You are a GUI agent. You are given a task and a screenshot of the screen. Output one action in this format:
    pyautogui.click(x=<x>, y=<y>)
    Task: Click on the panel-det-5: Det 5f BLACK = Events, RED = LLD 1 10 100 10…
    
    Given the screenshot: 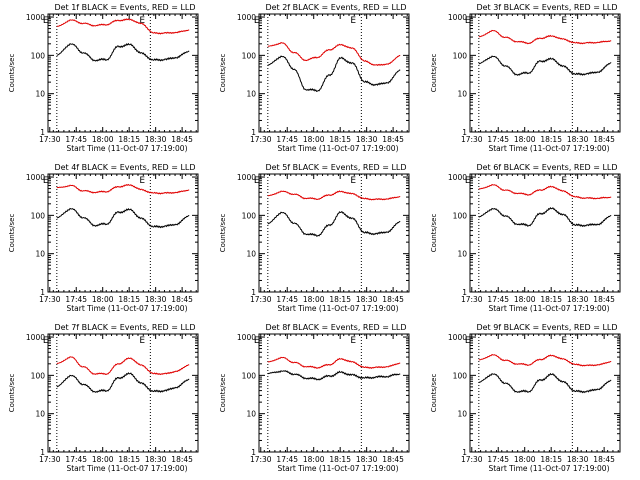 What is the action you would take?
    pyautogui.click(x=314, y=238)
    